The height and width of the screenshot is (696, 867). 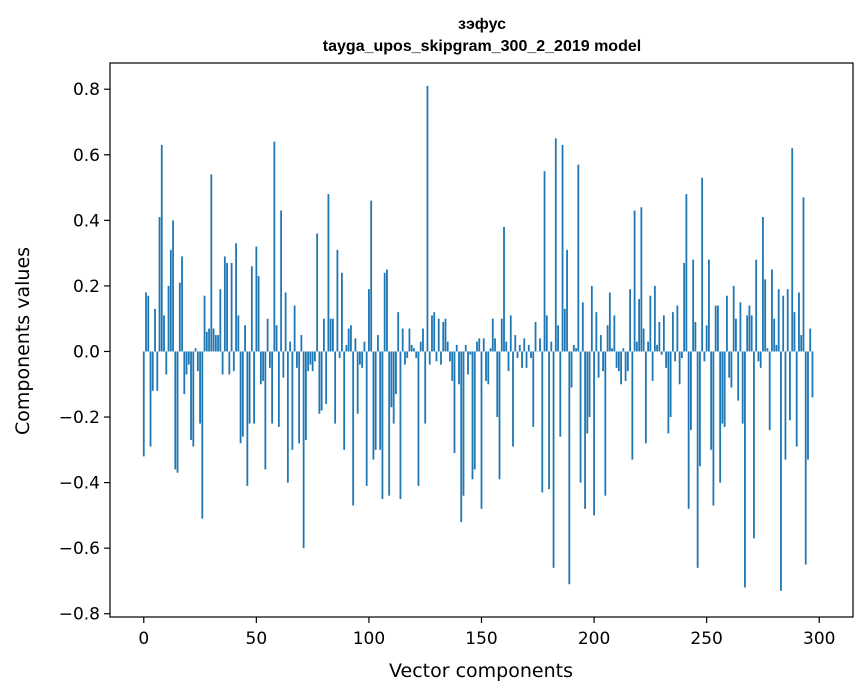 I want to click on x-tick-label: 50, so click(x=257, y=639).